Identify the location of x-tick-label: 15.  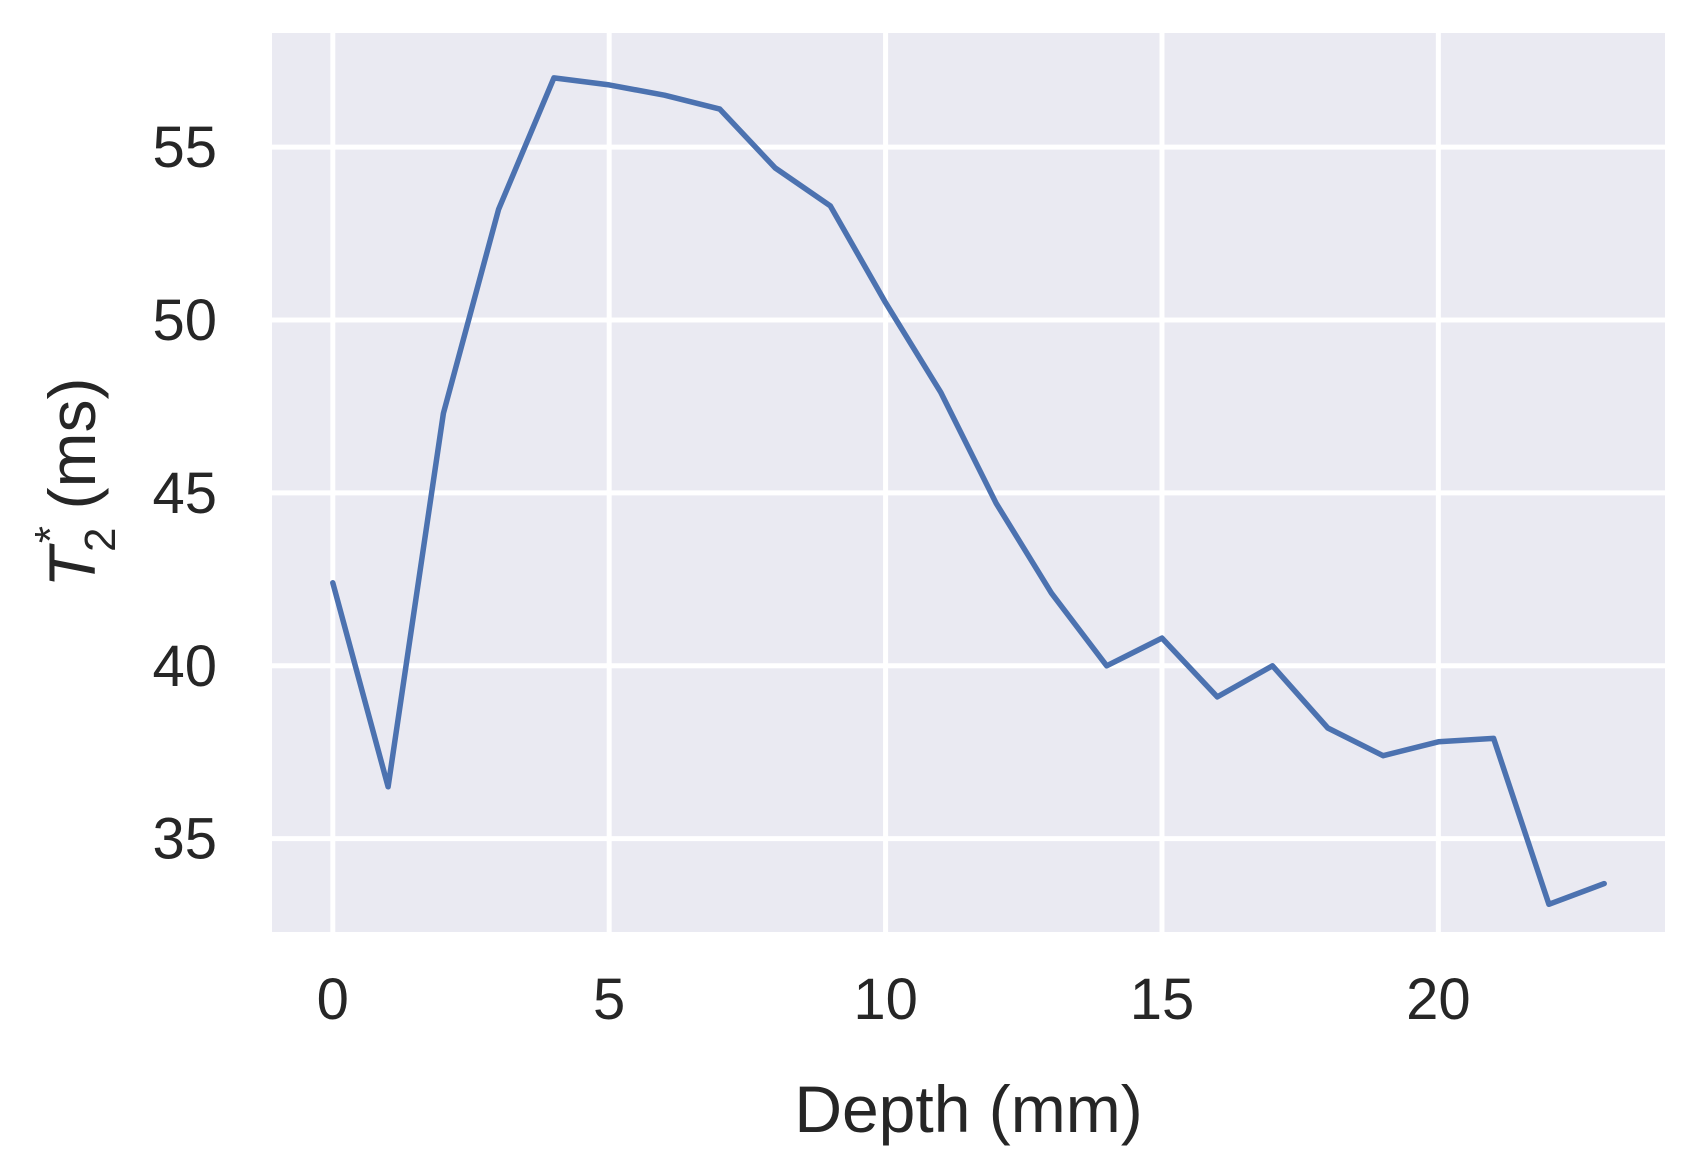
(1162, 999).